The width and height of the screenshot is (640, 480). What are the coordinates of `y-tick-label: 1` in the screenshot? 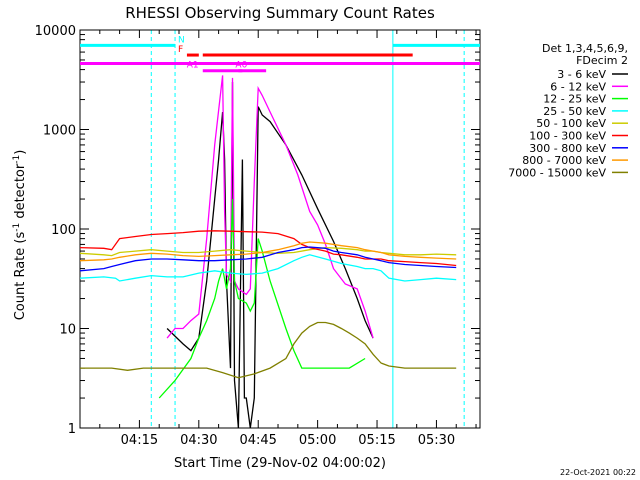 It's located at (72, 429).